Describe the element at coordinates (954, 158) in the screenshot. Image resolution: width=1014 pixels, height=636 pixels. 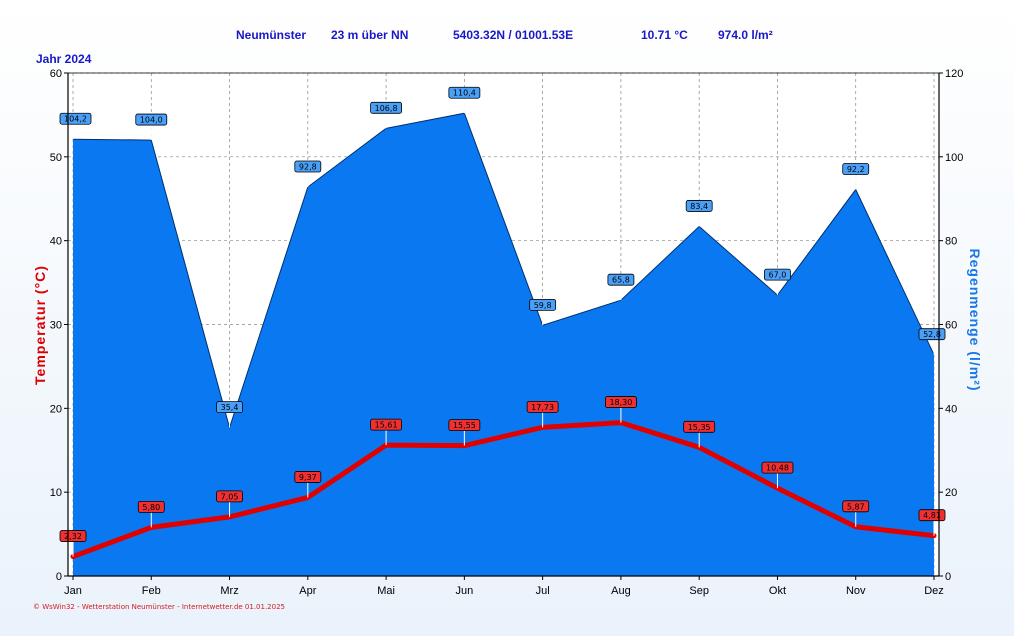
I see `right-tick-label: 100` at that location.